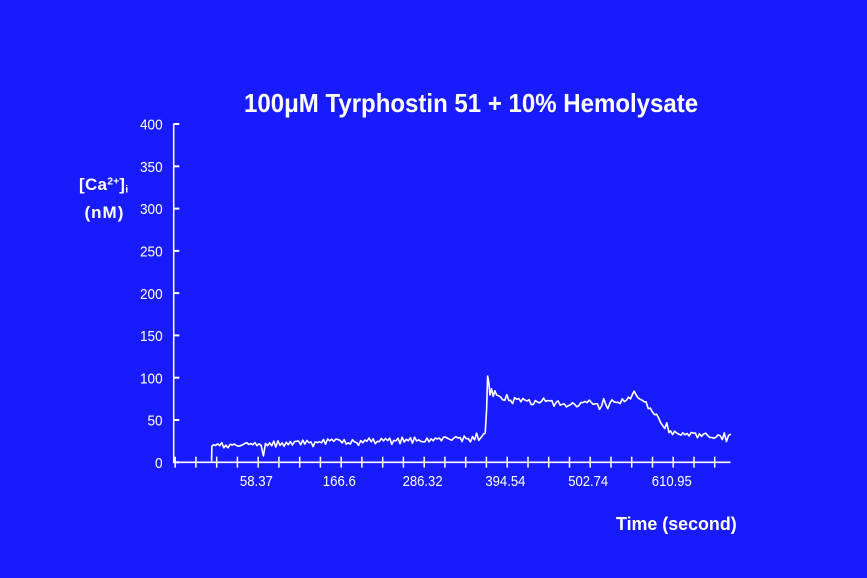 This screenshot has width=867, height=578. Describe the element at coordinates (672, 481) in the screenshot. I see `svg-text: 610.95` at that location.